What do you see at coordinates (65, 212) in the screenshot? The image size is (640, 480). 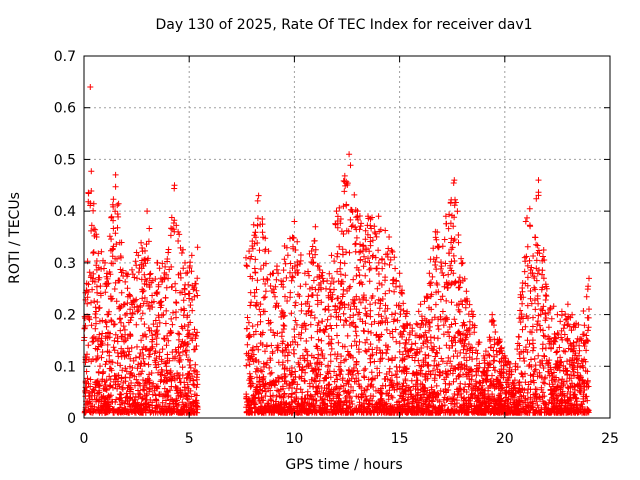 I see `y-tick-label: 0.4` at bounding box center [65, 212].